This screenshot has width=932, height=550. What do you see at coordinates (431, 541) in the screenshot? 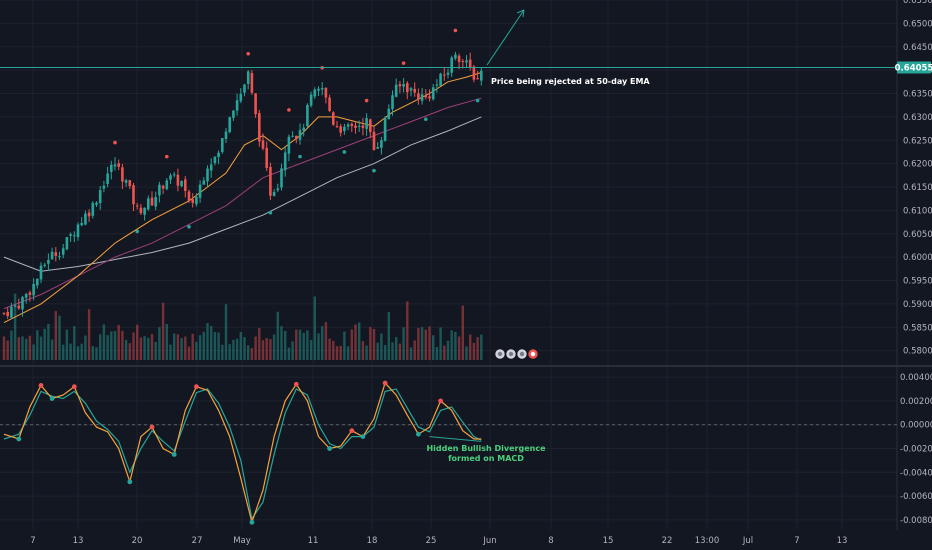
I see `time-tick-label: 25` at bounding box center [431, 541].